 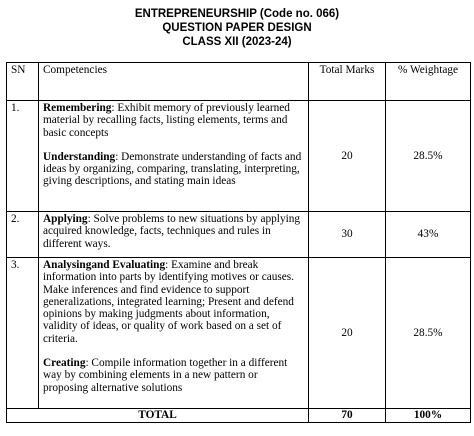 I want to click on weightage: 43%, so click(x=428, y=234).